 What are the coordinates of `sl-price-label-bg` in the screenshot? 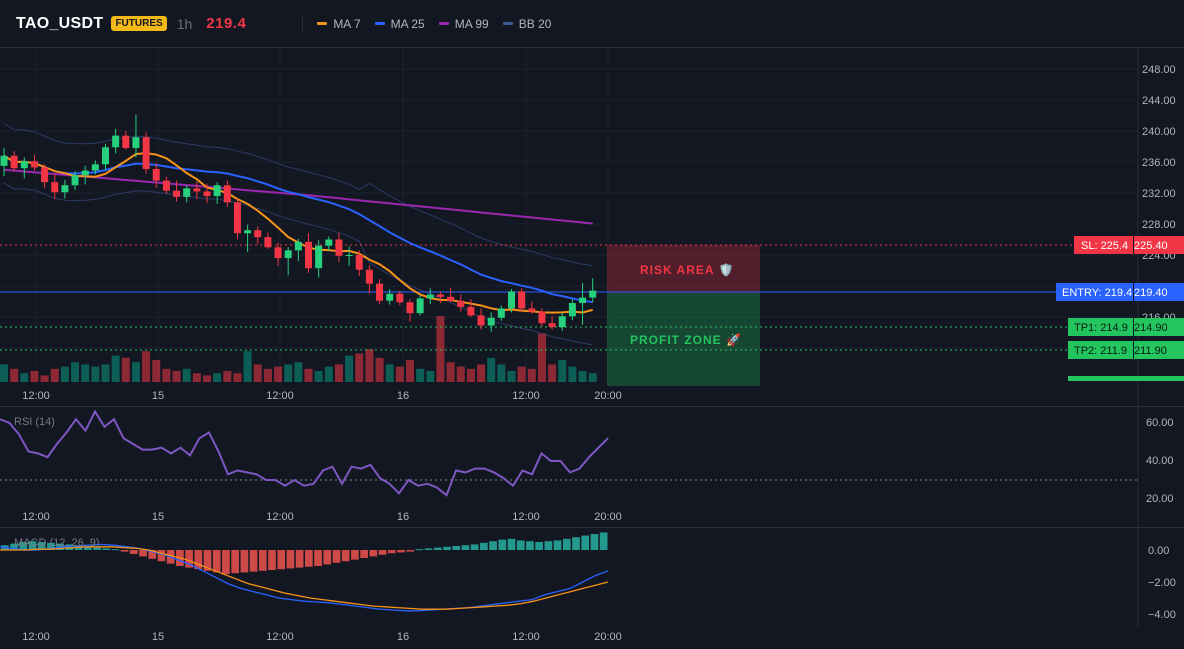 It's located at (1159, 245).